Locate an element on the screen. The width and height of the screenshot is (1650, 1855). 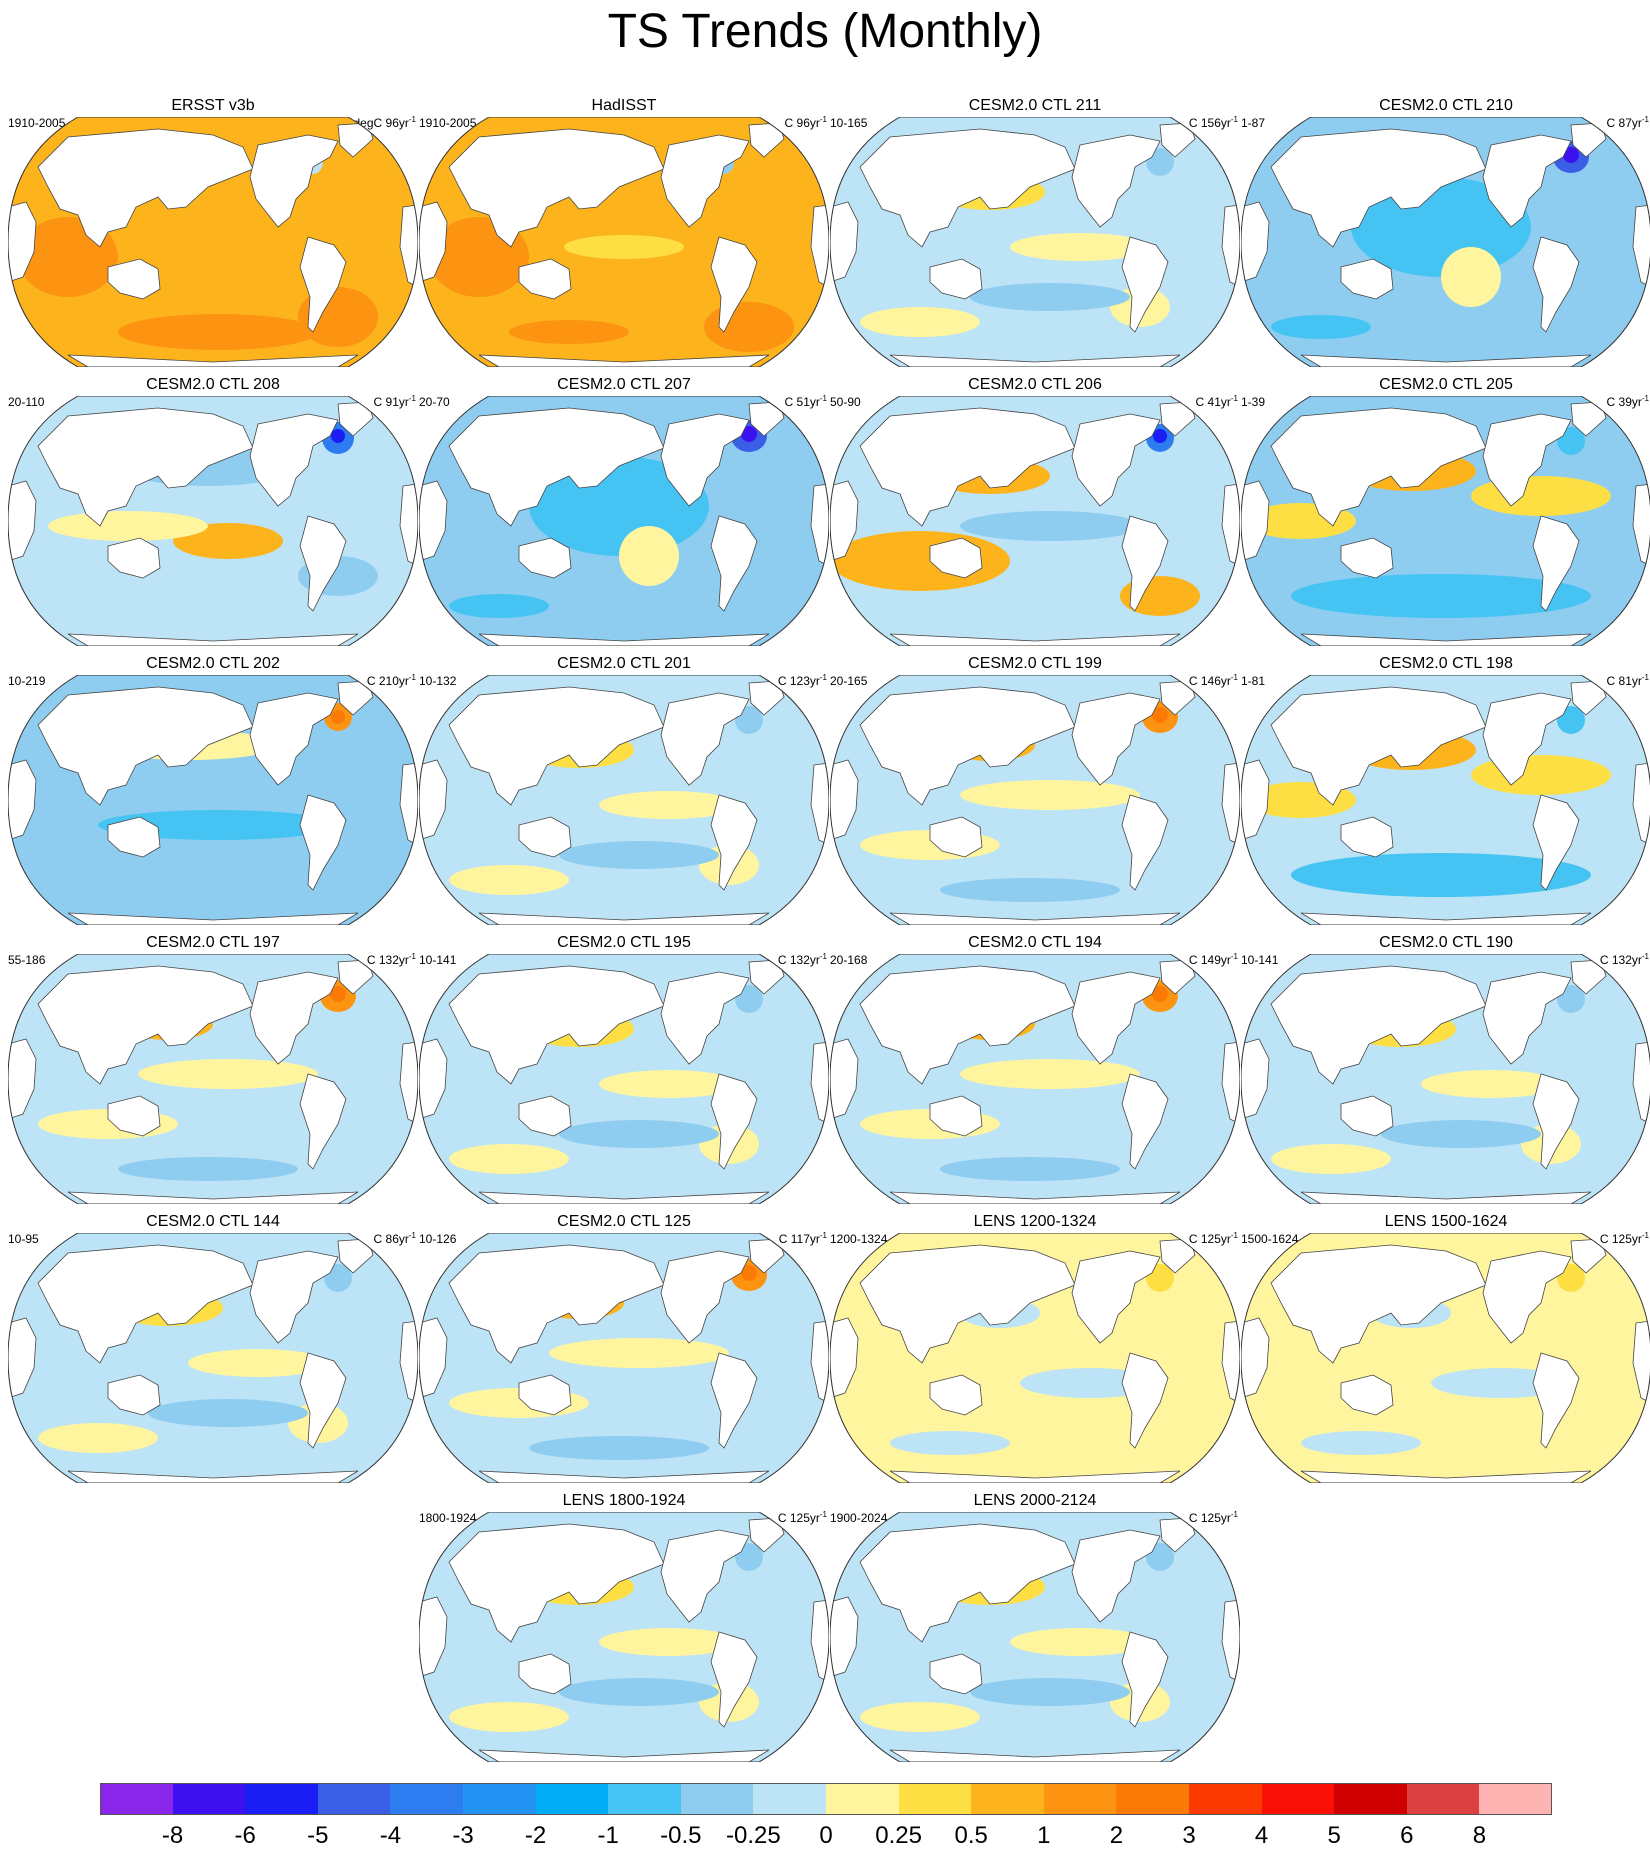
map-panel: CESM2.0 CTL 194 20-168 C 149yr-1 is located at coordinates (1035, 1069).